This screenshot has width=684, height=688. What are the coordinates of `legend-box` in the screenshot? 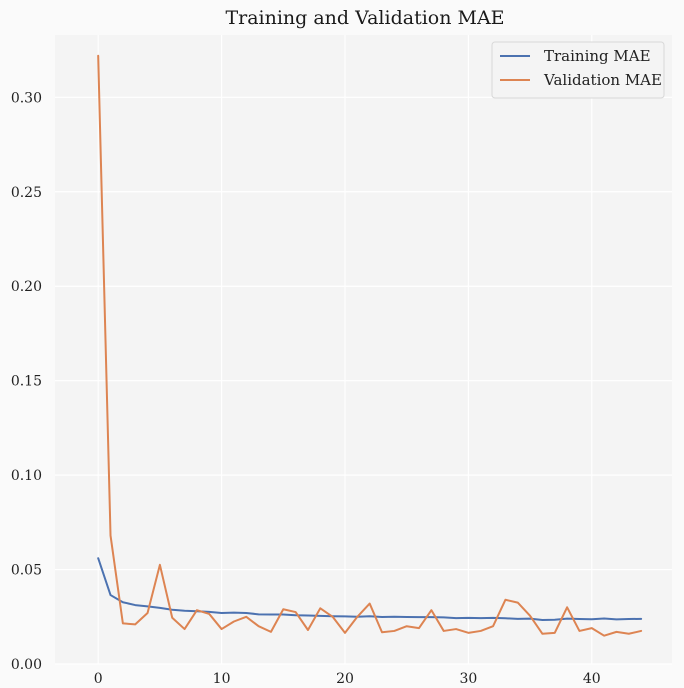 It's located at (578, 70).